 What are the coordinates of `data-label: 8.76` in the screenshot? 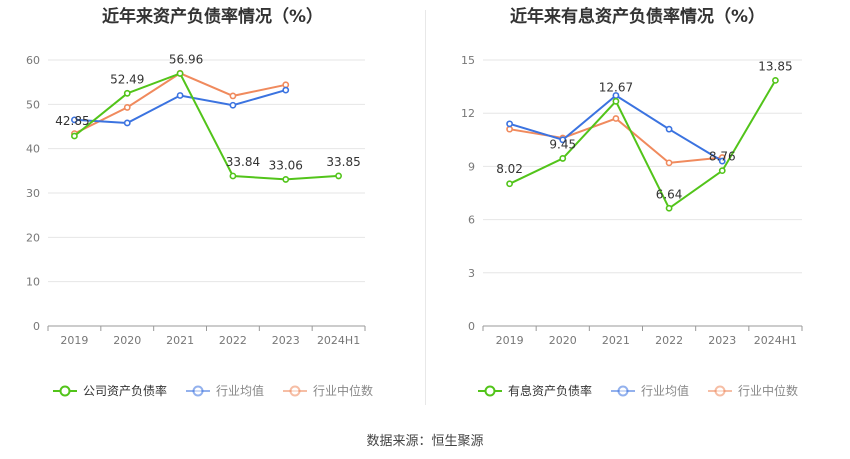 It's located at (722, 157).